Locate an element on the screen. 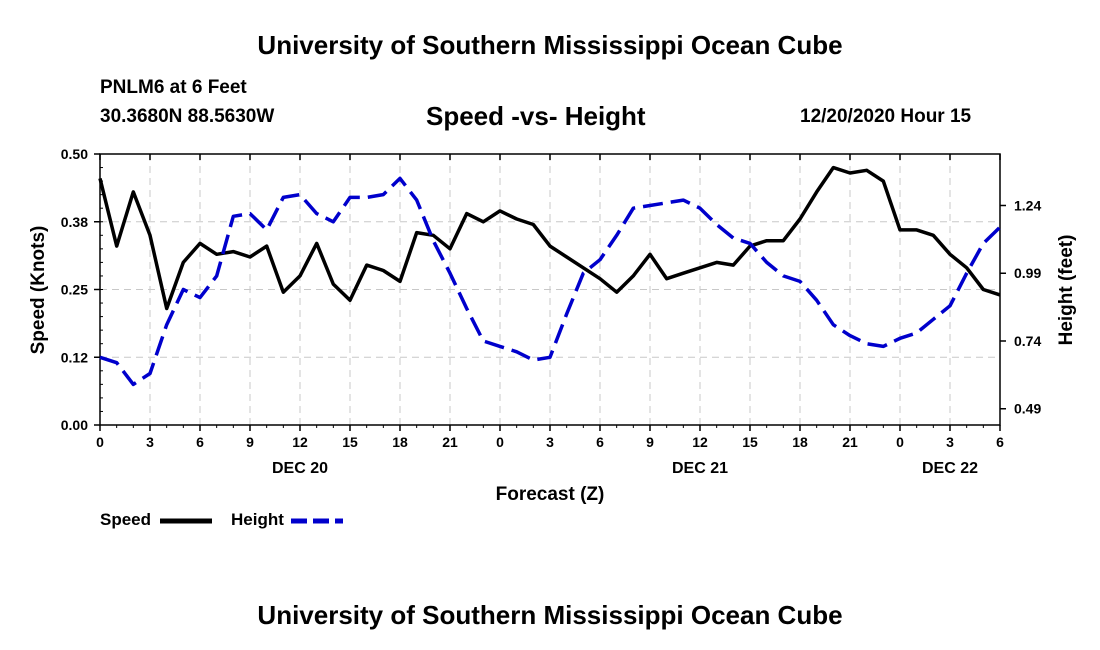  y-tick-label: 0.50 is located at coordinates (74, 154).